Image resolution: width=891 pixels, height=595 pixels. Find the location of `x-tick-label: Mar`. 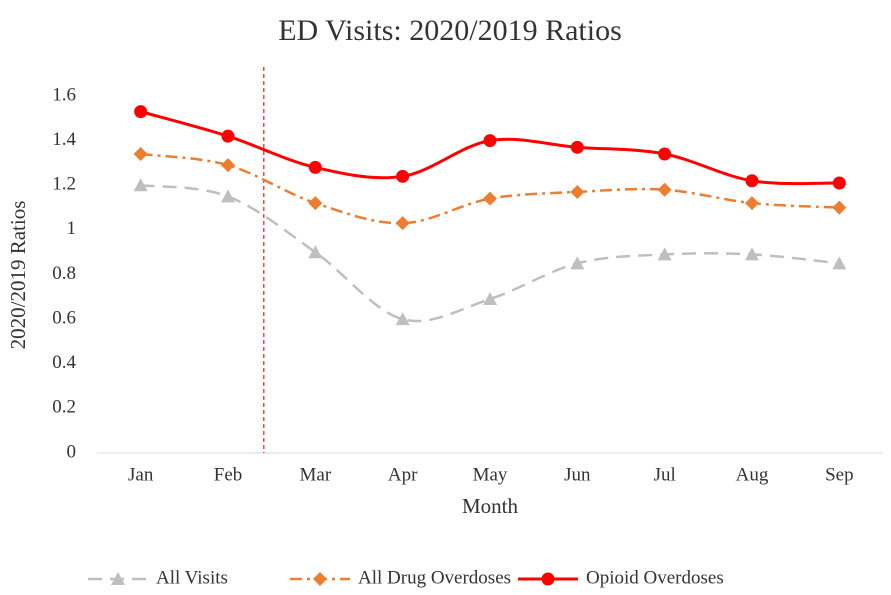

x-tick-label: Mar is located at coordinates (316, 474).